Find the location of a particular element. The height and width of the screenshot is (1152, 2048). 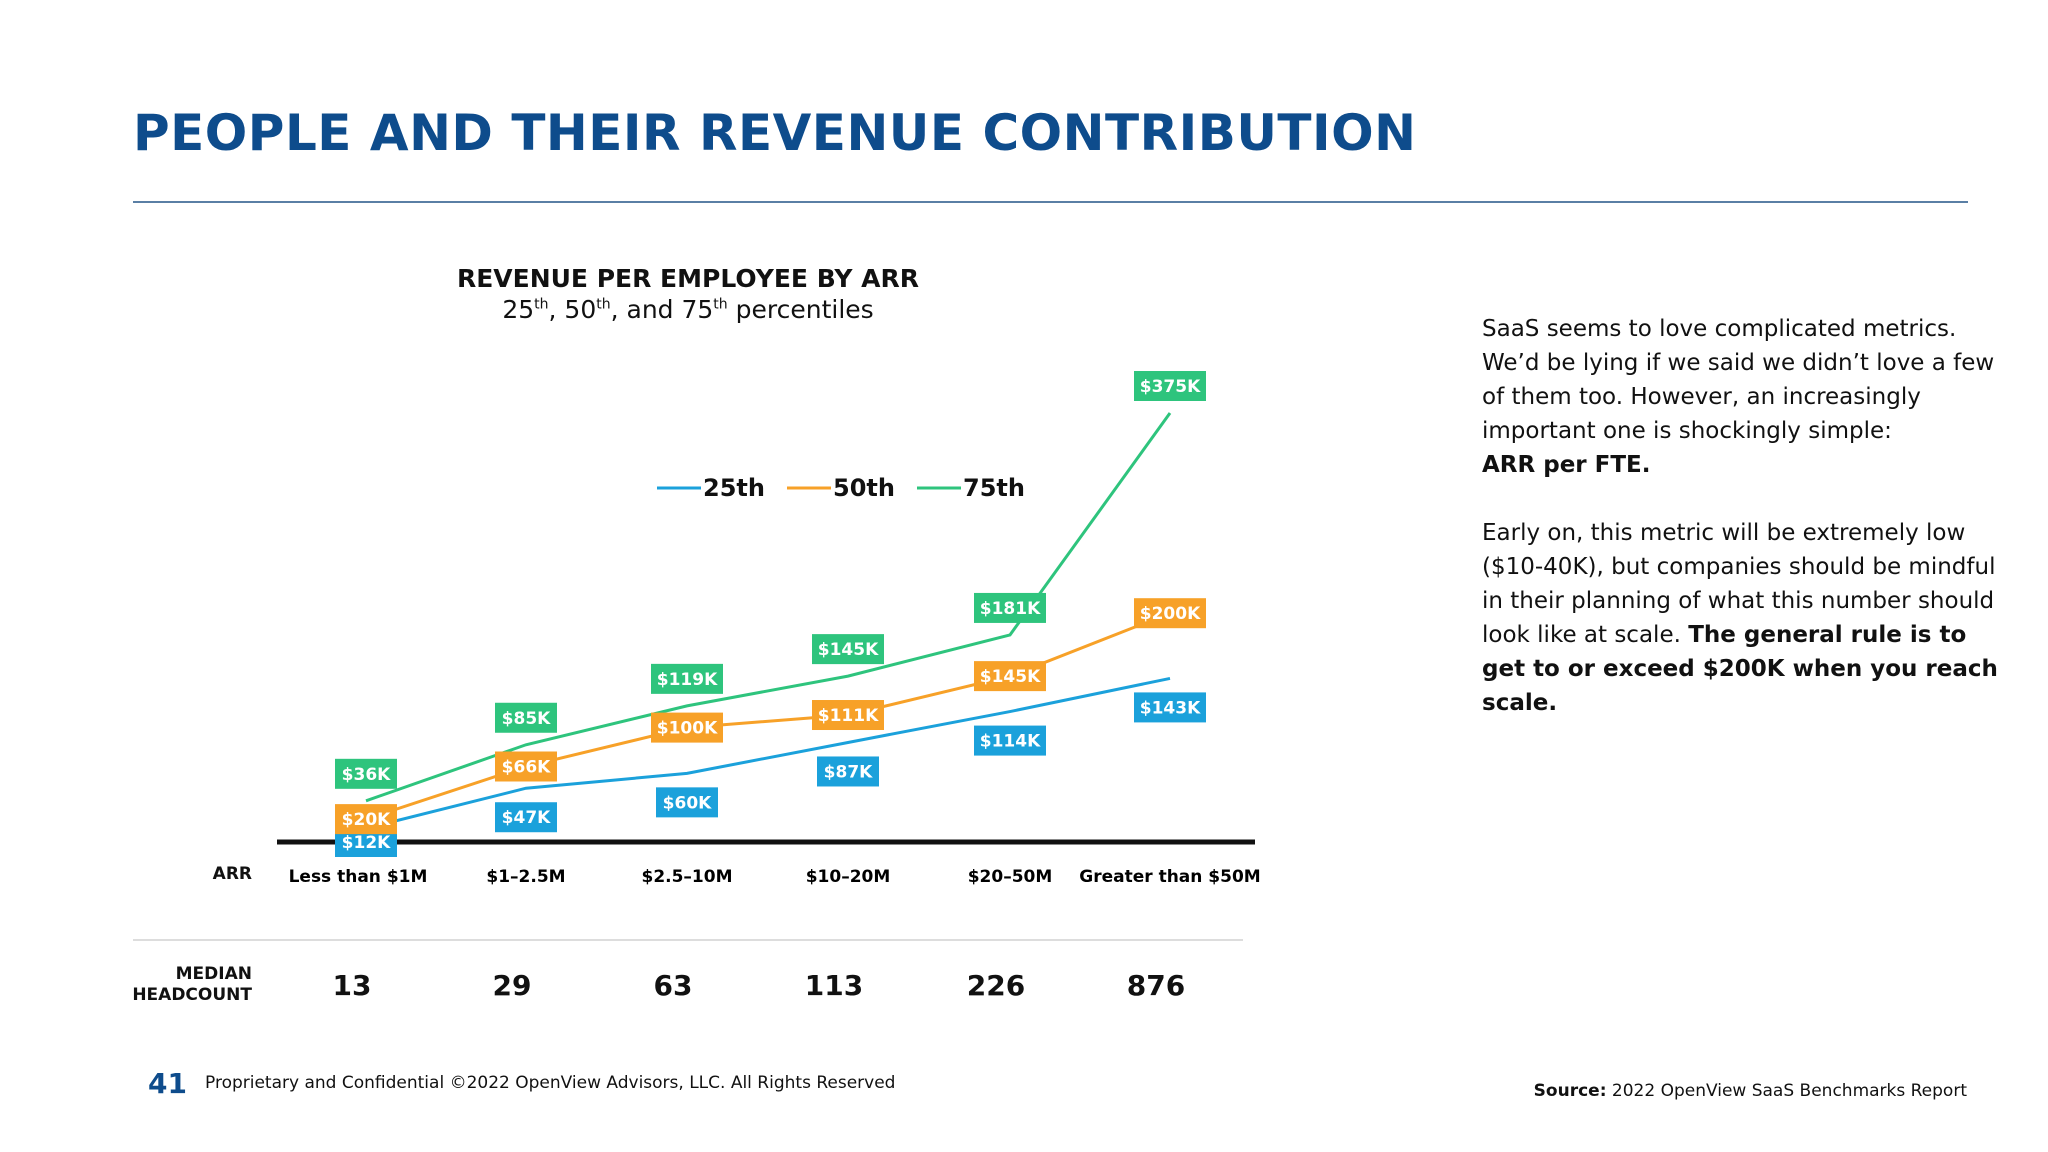

data-label-75th: $181K is located at coordinates (1010, 607).